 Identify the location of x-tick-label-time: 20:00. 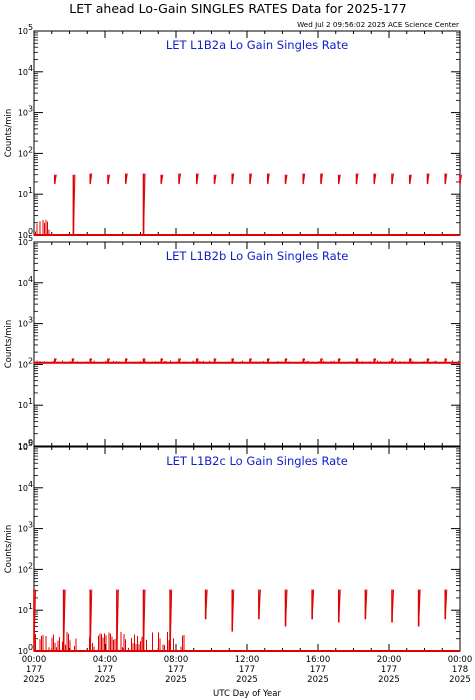
(389, 660).